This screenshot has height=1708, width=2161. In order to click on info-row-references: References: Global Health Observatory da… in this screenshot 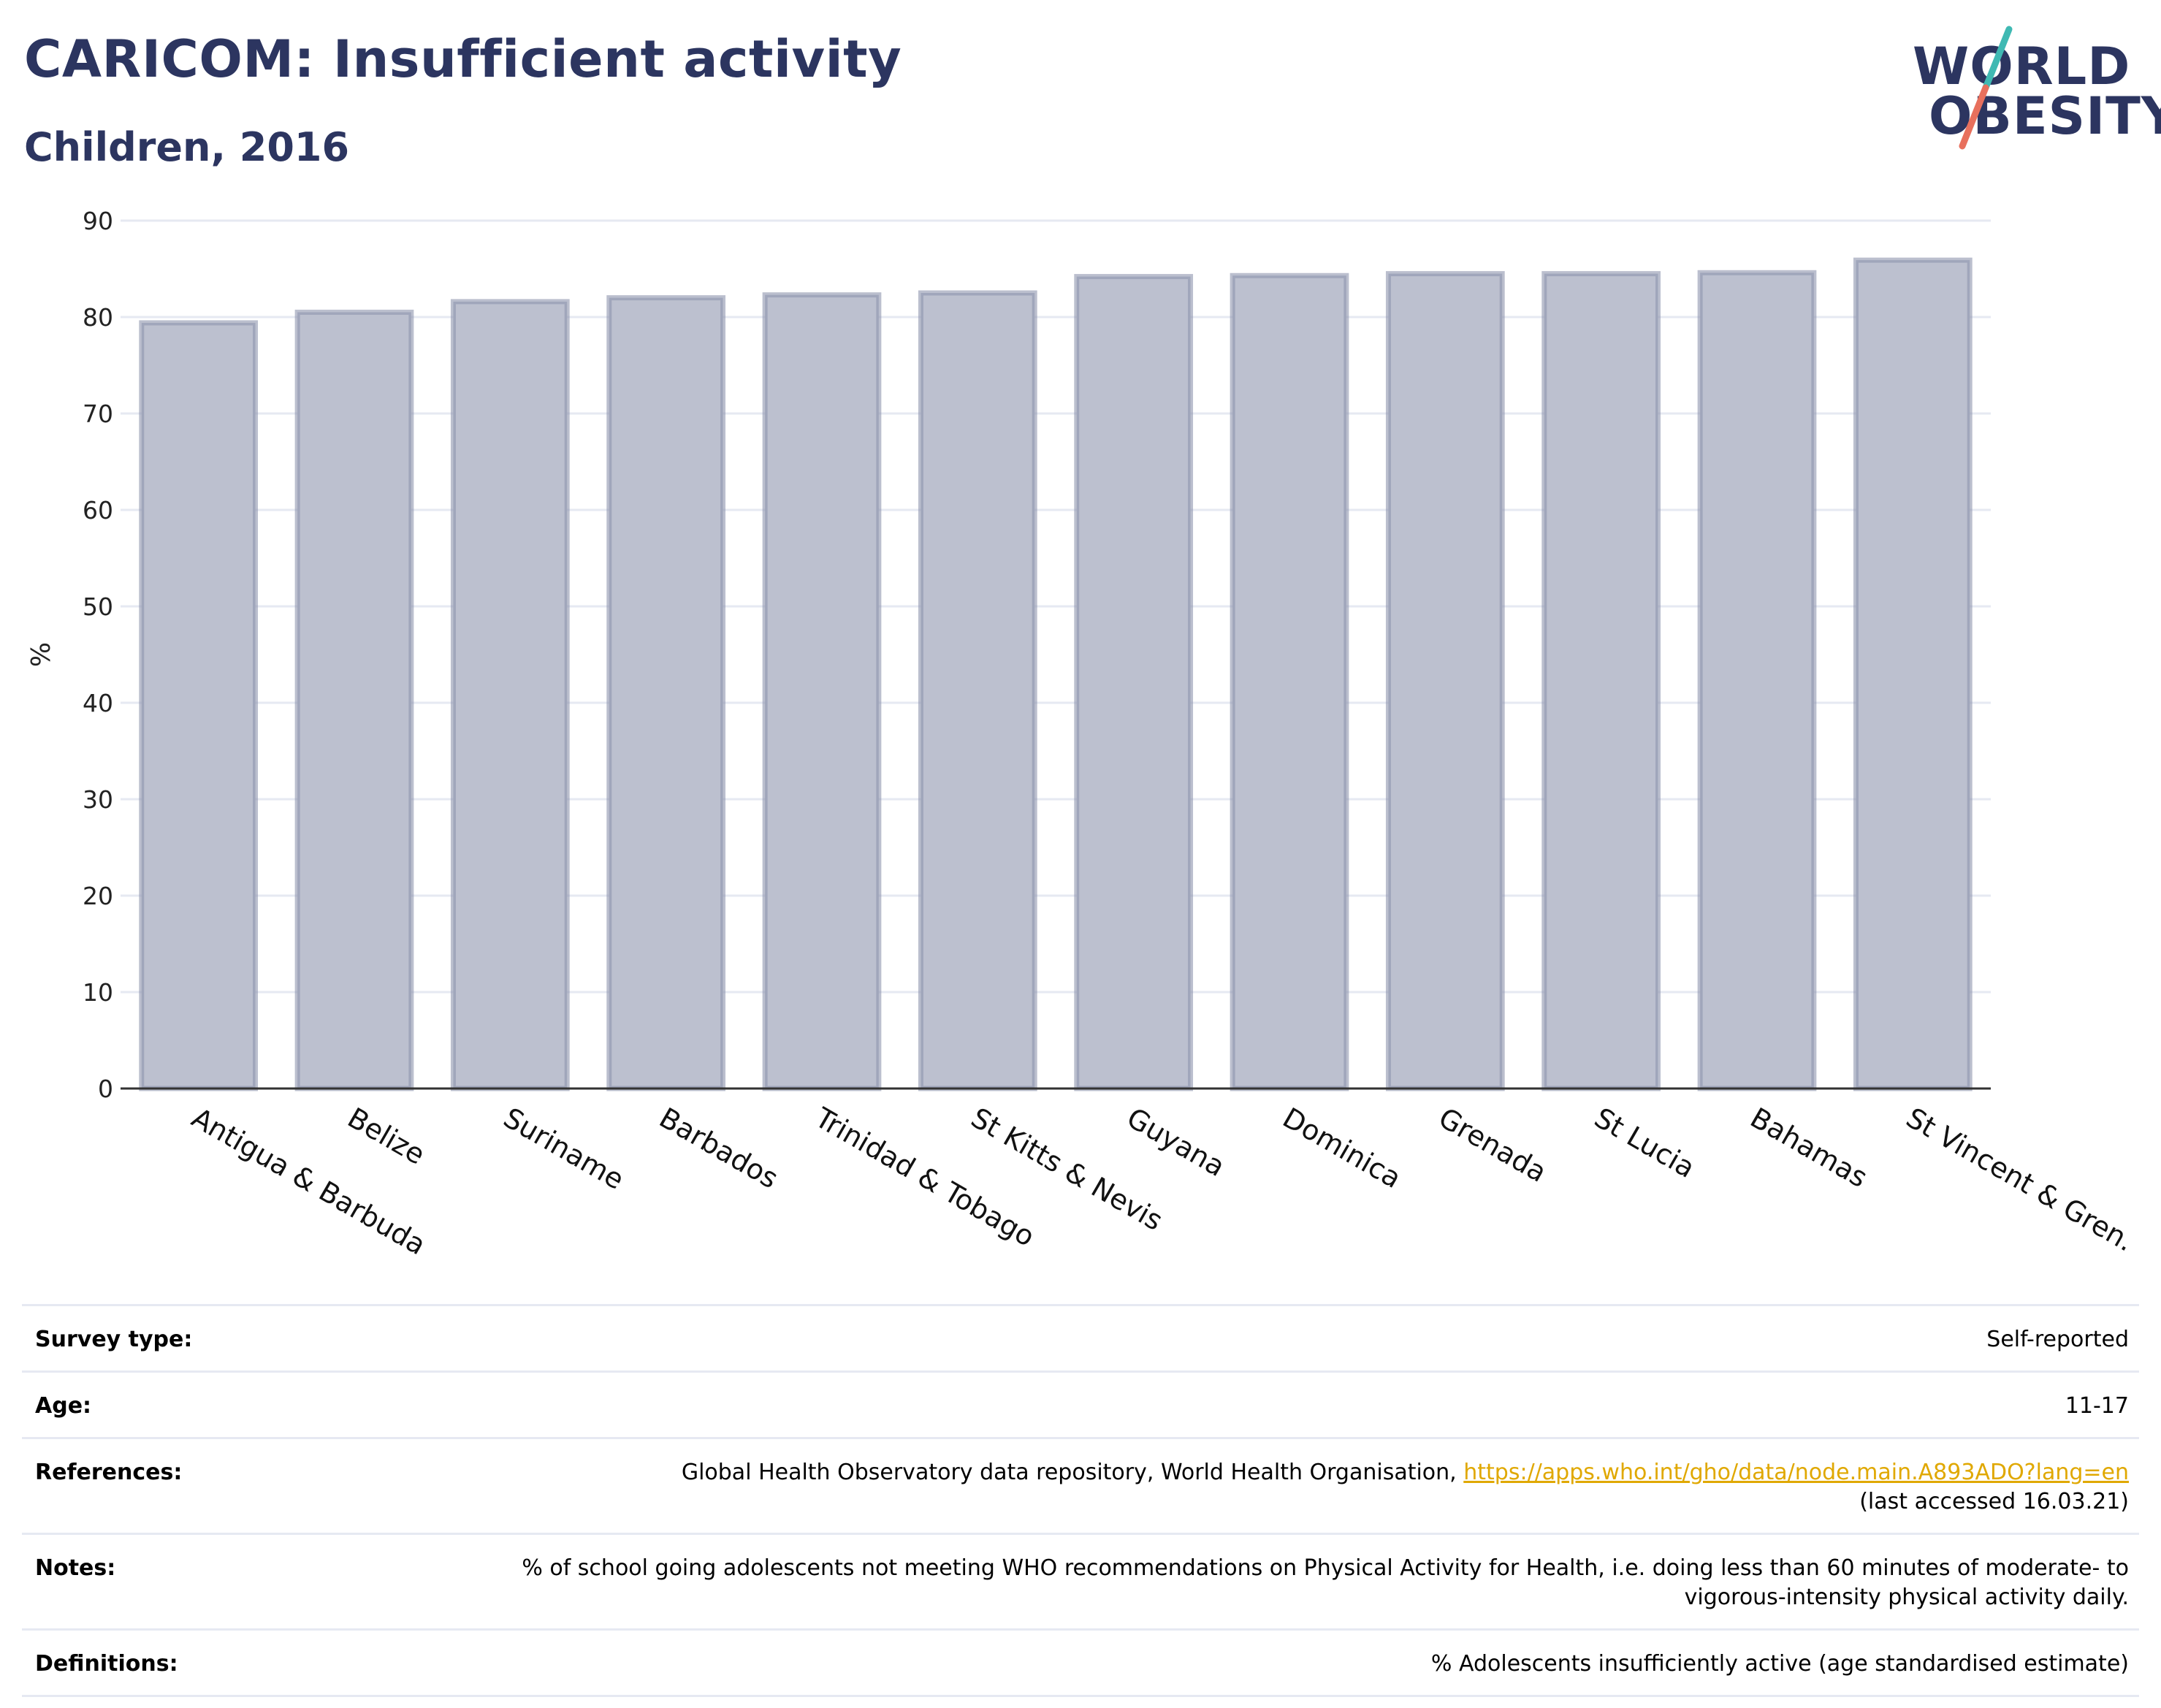, I will do `click(1080, 1485)`.